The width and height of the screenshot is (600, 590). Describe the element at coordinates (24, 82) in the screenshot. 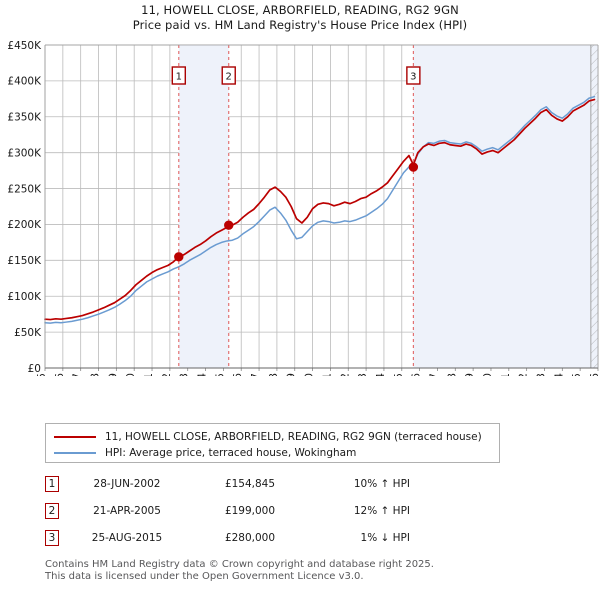

I see `svg-text: £400K` at that location.